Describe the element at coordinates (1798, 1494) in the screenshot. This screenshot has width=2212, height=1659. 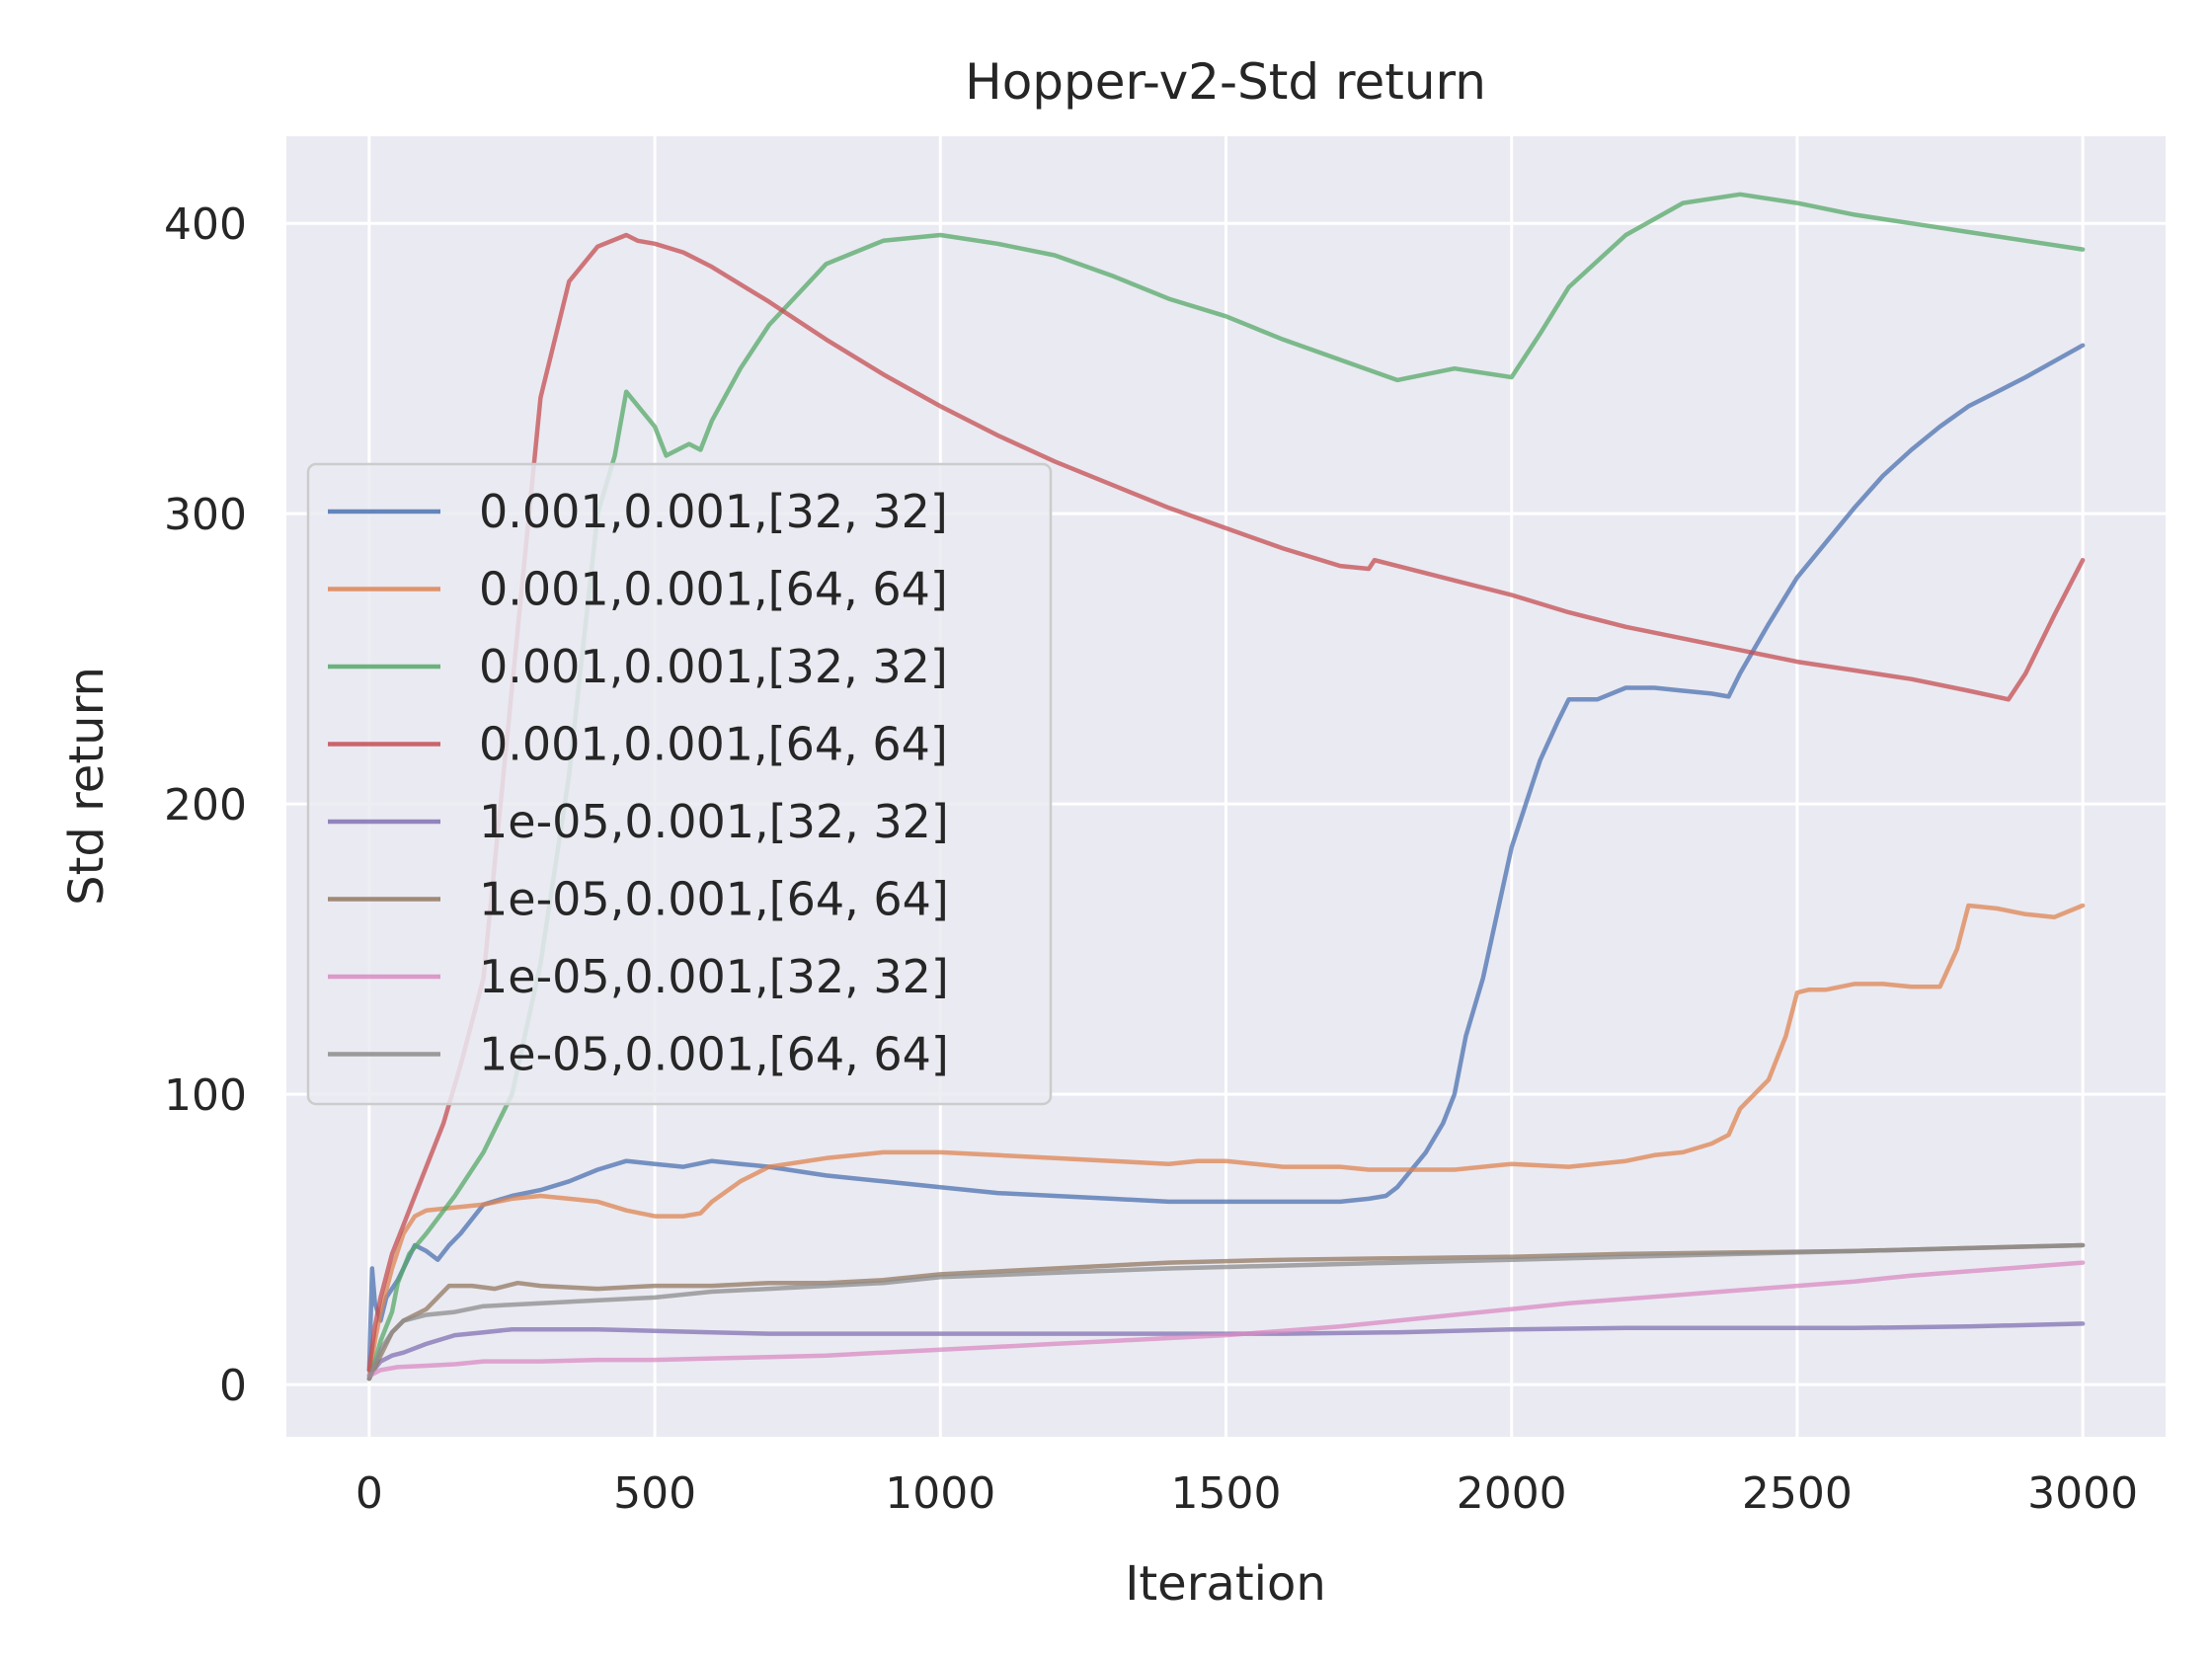
I see `x-tick-label: 2500` at that location.